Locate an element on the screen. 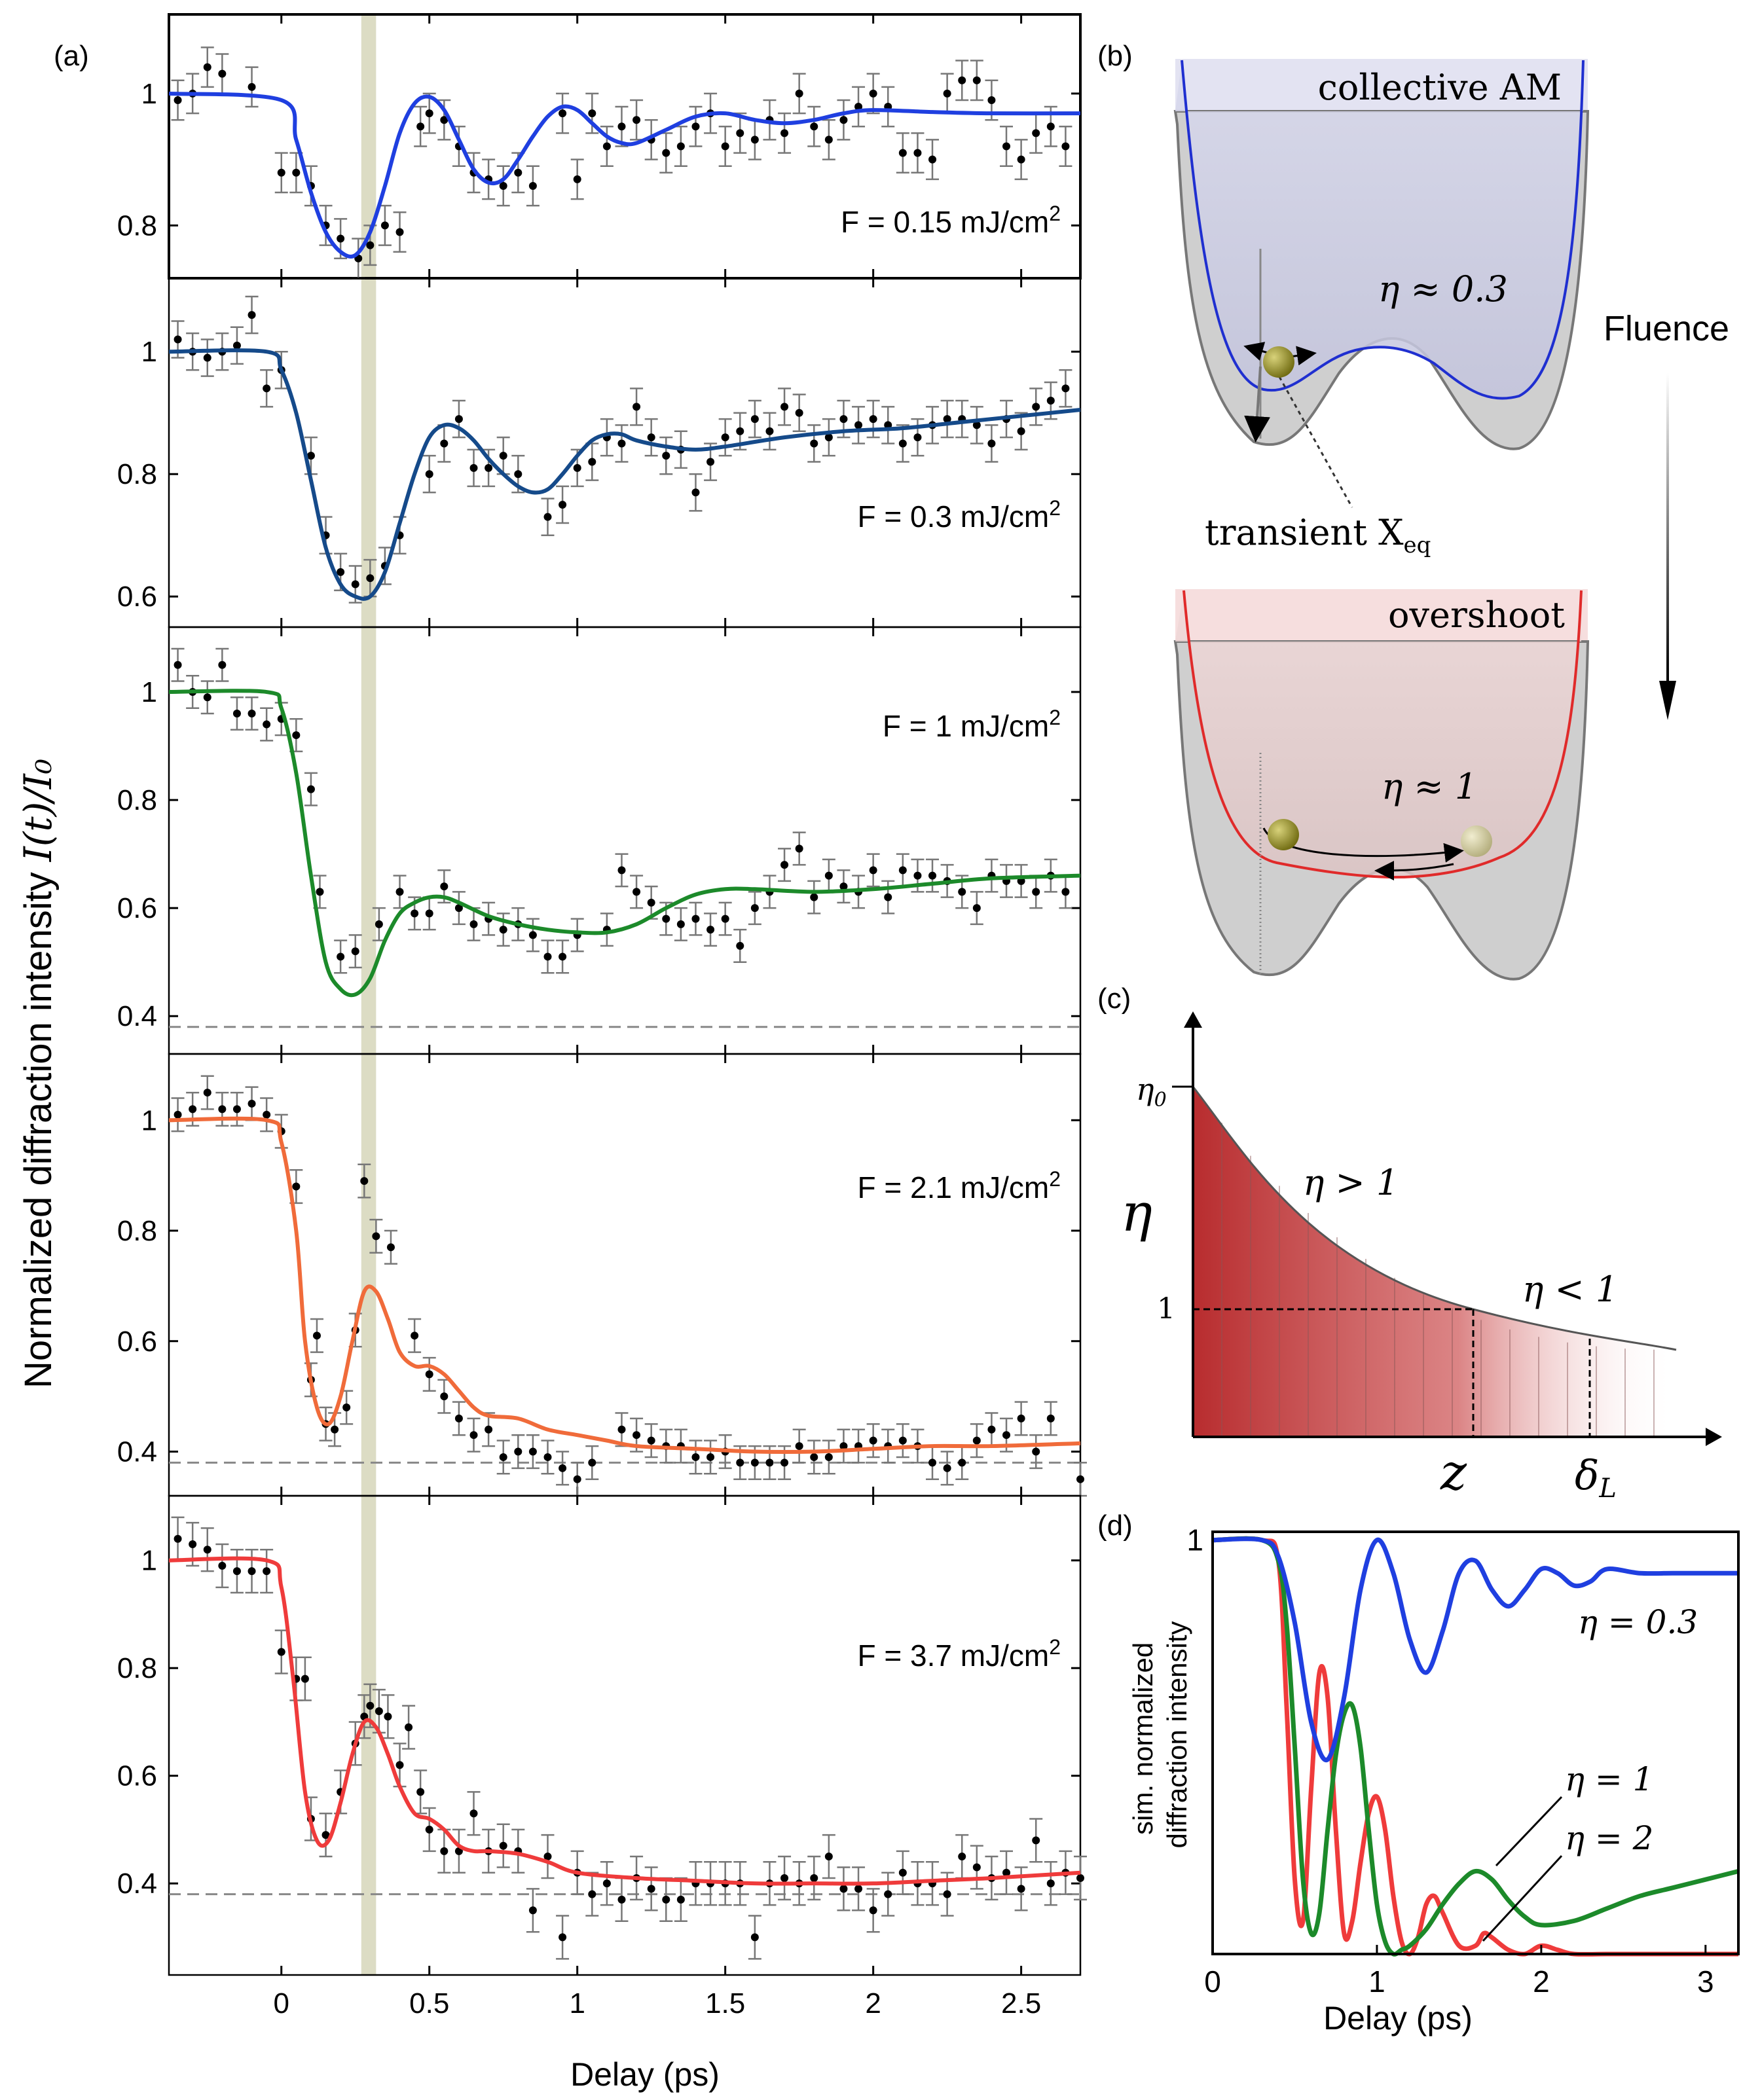  panel-a-label: (a) is located at coordinates (71, 56).